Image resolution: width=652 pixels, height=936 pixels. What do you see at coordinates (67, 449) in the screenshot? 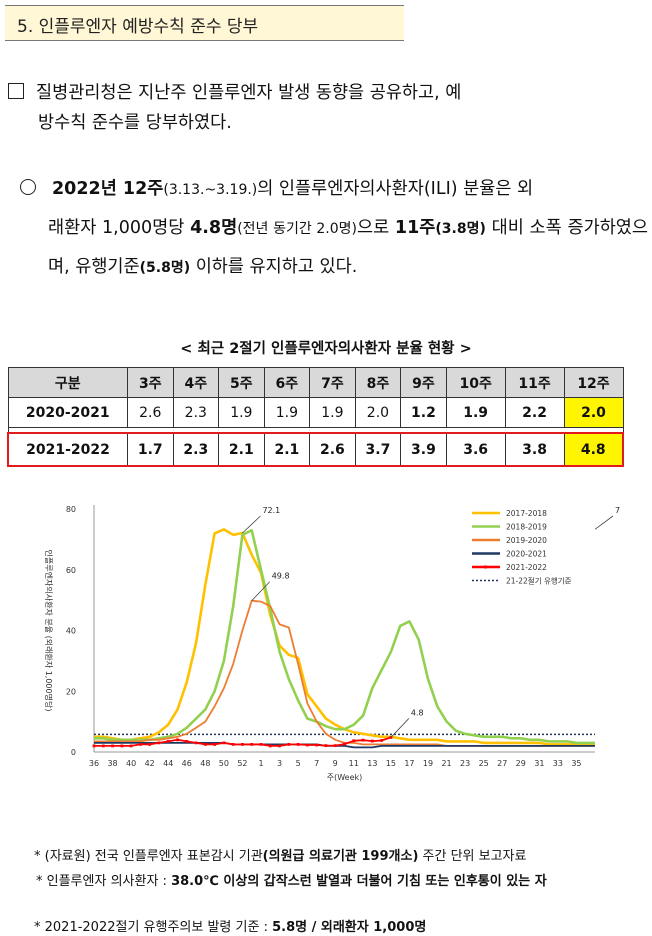
I see `table-cell: 2021-2022` at bounding box center [67, 449].